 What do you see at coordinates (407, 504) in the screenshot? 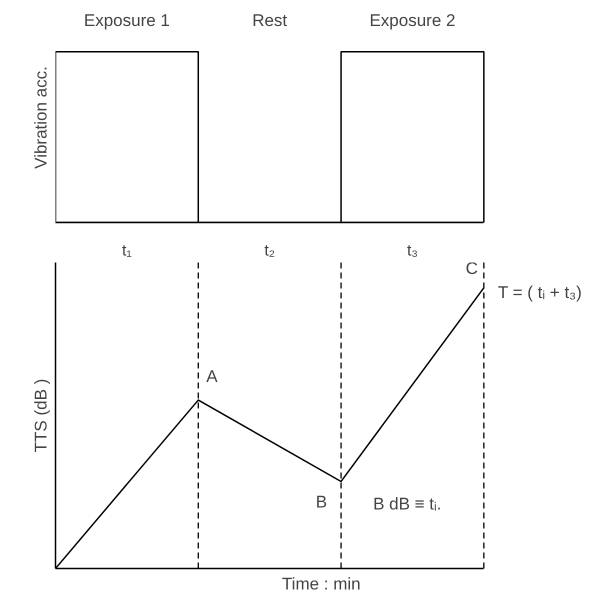
I see `annotation: B dB ≡ tᵢ.` at bounding box center [407, 504].